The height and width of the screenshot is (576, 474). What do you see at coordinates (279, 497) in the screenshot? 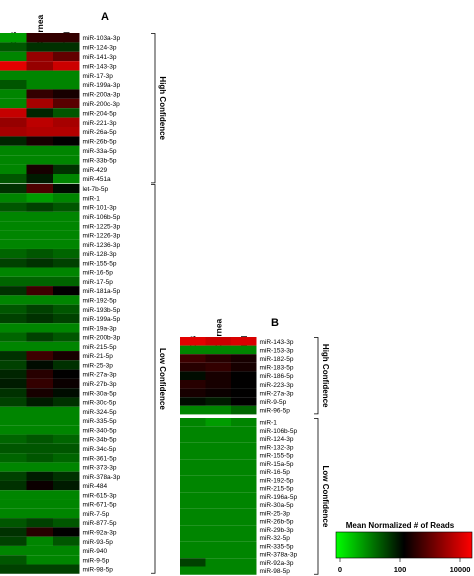
I see `row-label: miR-196a-5p` at bounding box center [279, 497].